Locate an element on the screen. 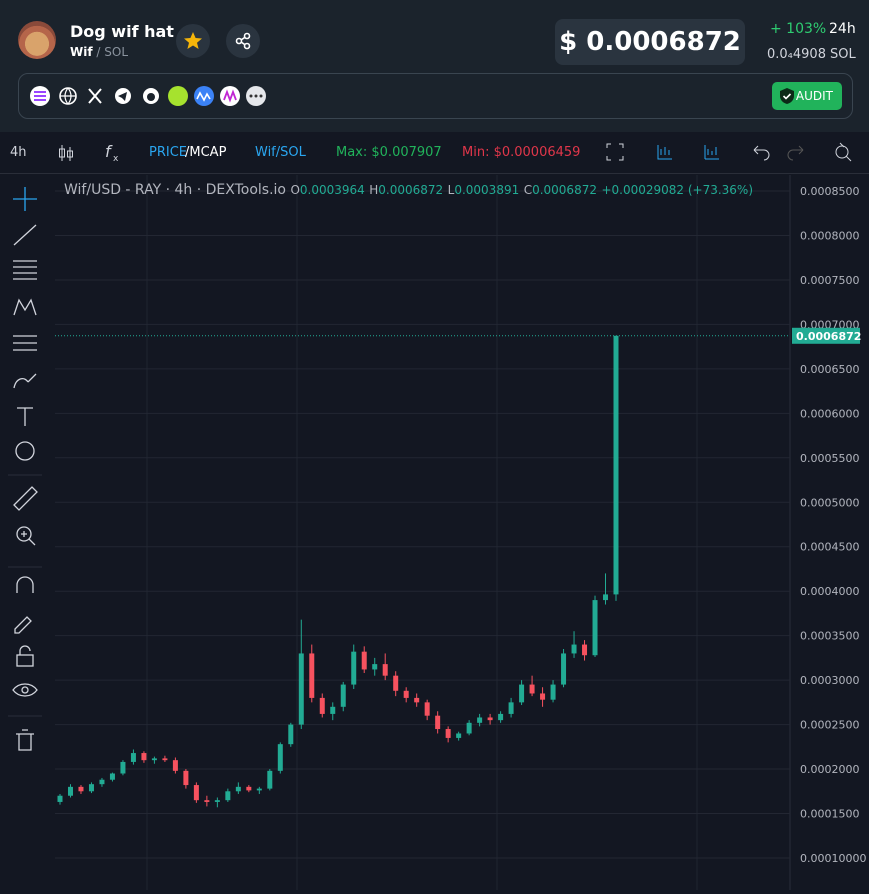 The width and height of the screenshot is (869, 894). line-tool is located at coordinates (25, 235).